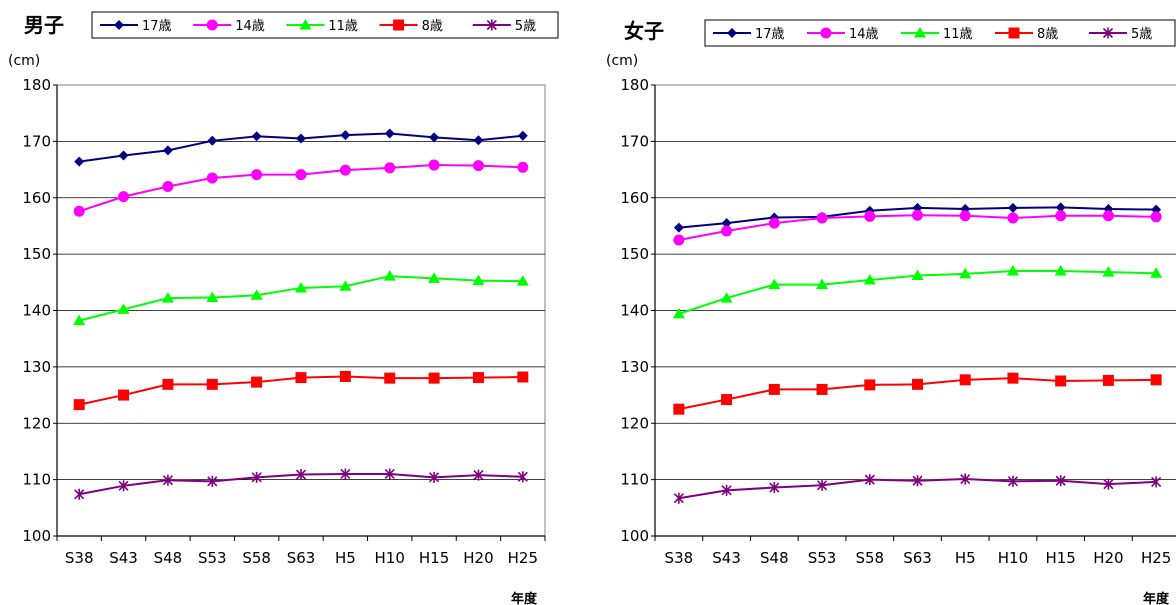  Describe the element at coordinates (917, 488) in the screenshot. I see `series-5歳` at that location.